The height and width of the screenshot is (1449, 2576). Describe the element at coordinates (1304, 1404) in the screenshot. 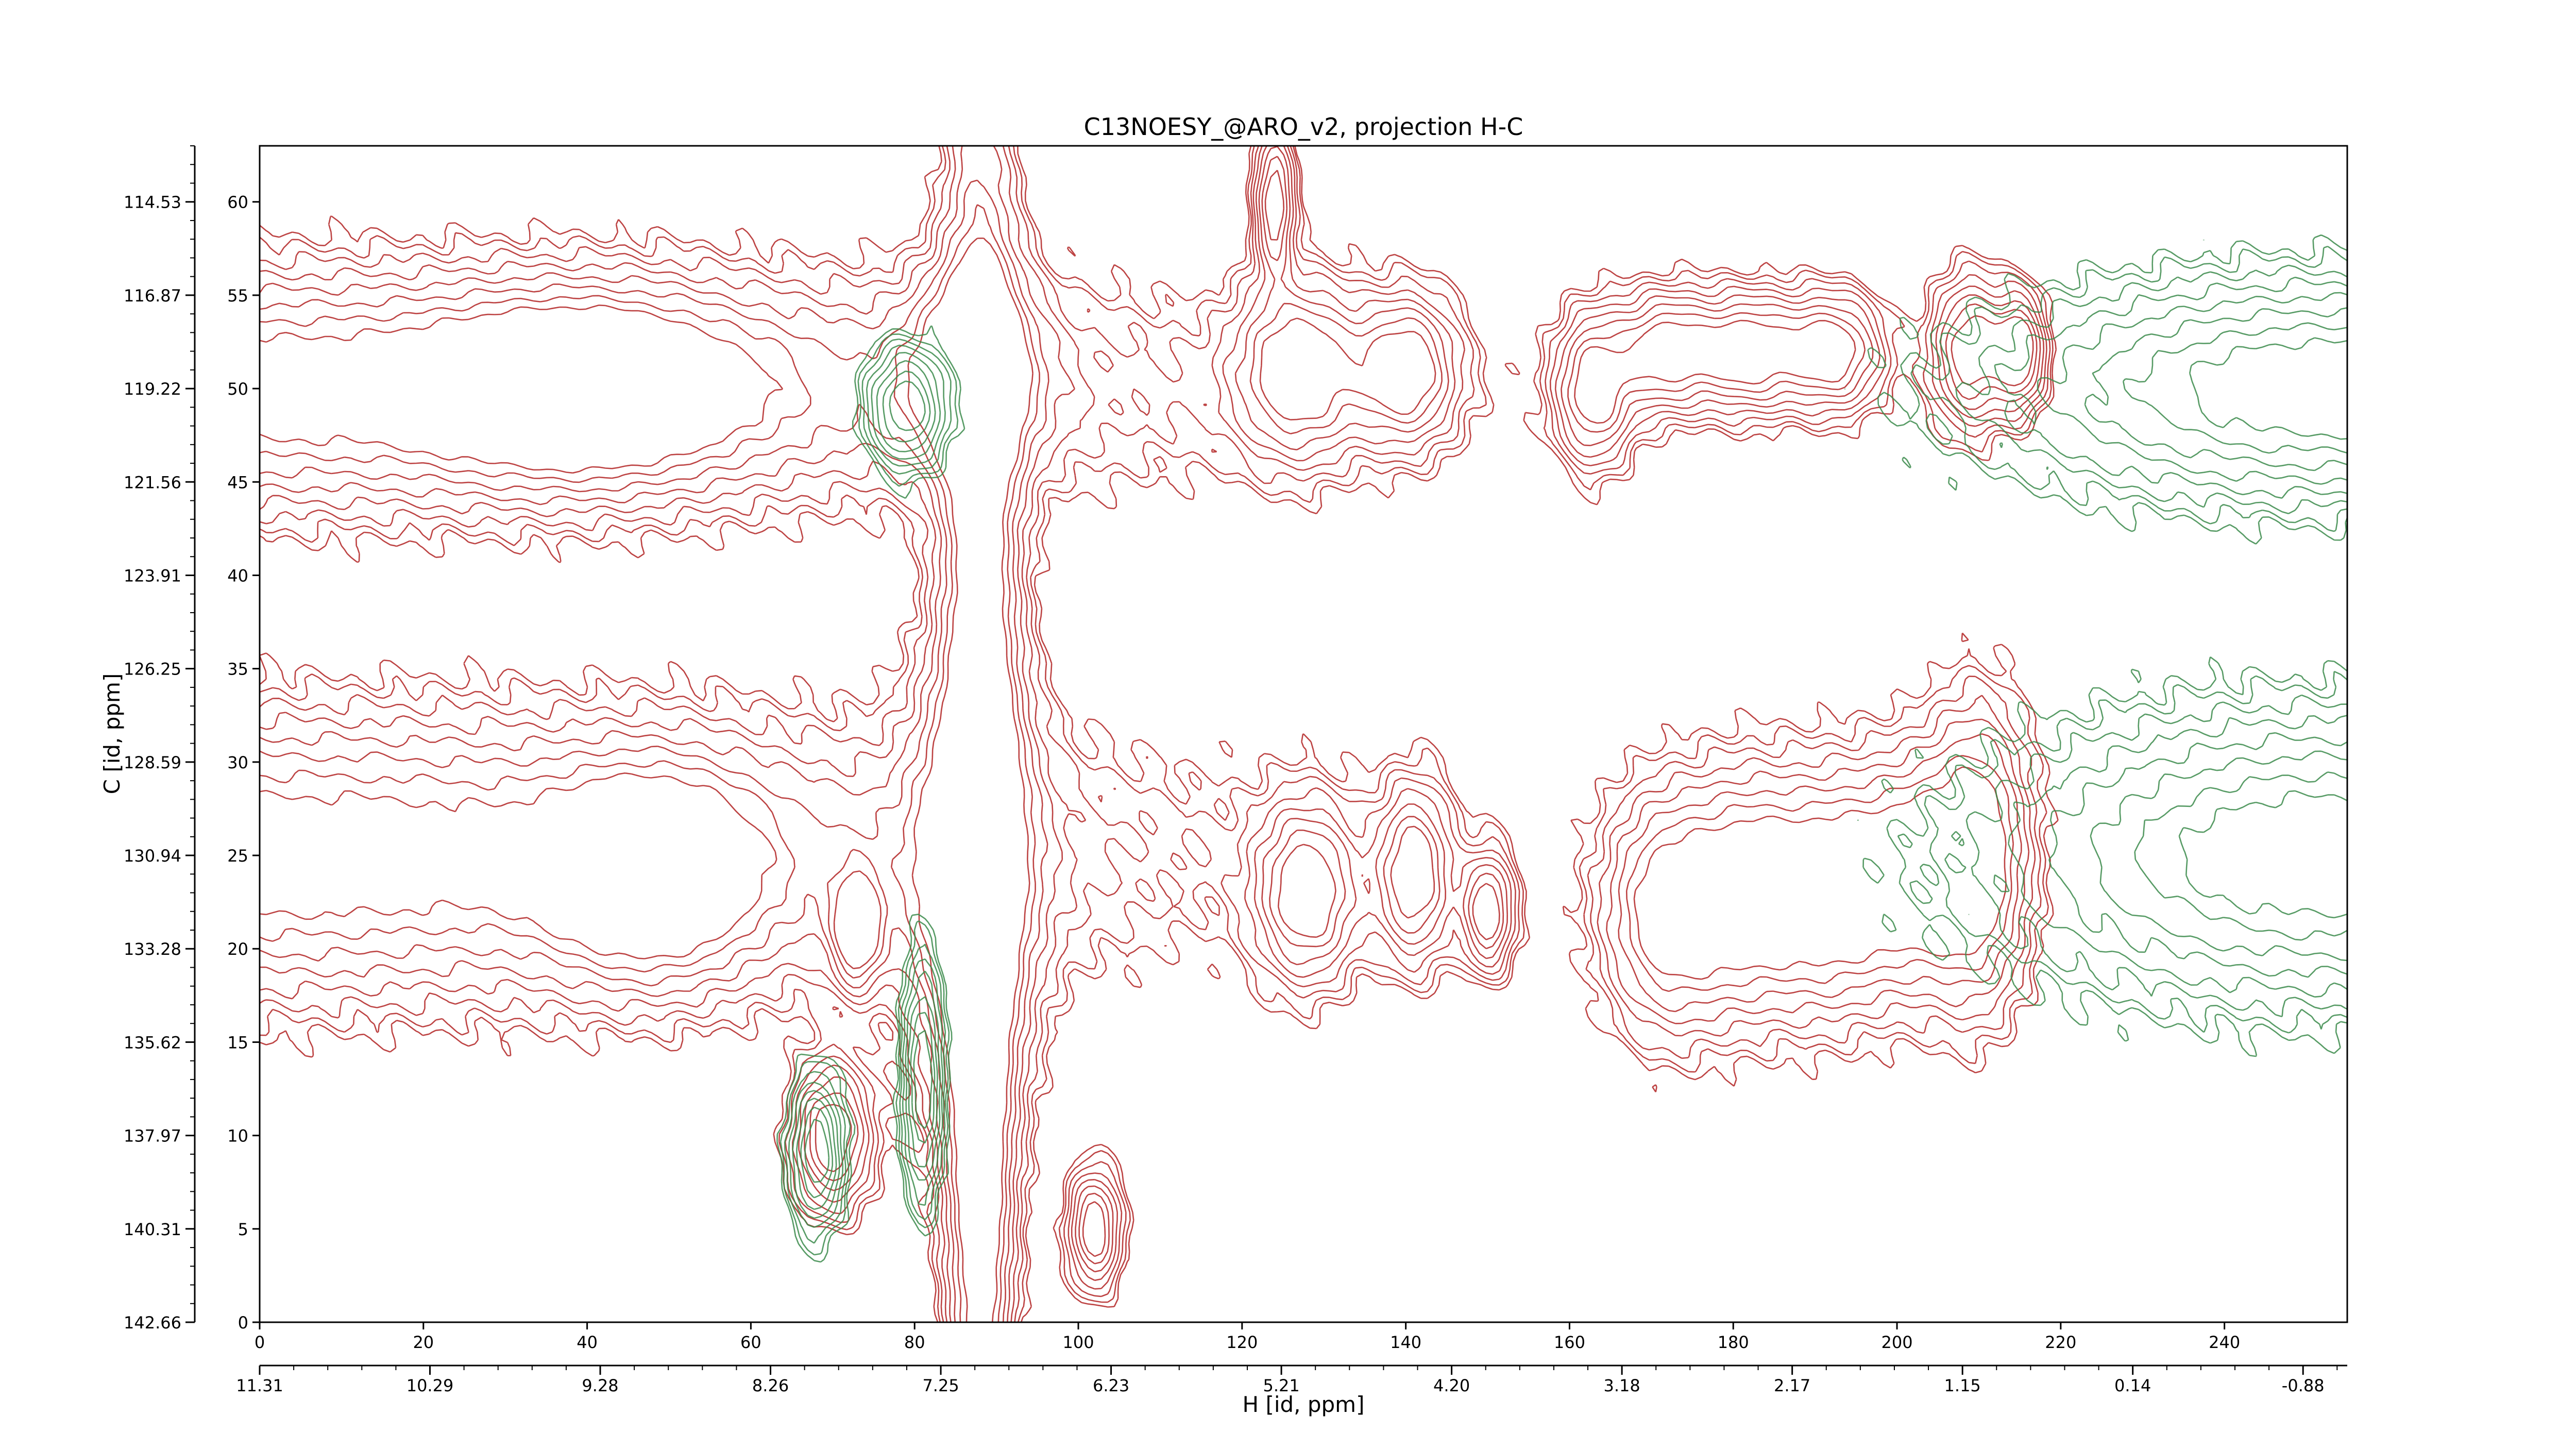

I see `x-axis-label: H [id, ppm]` at that location.